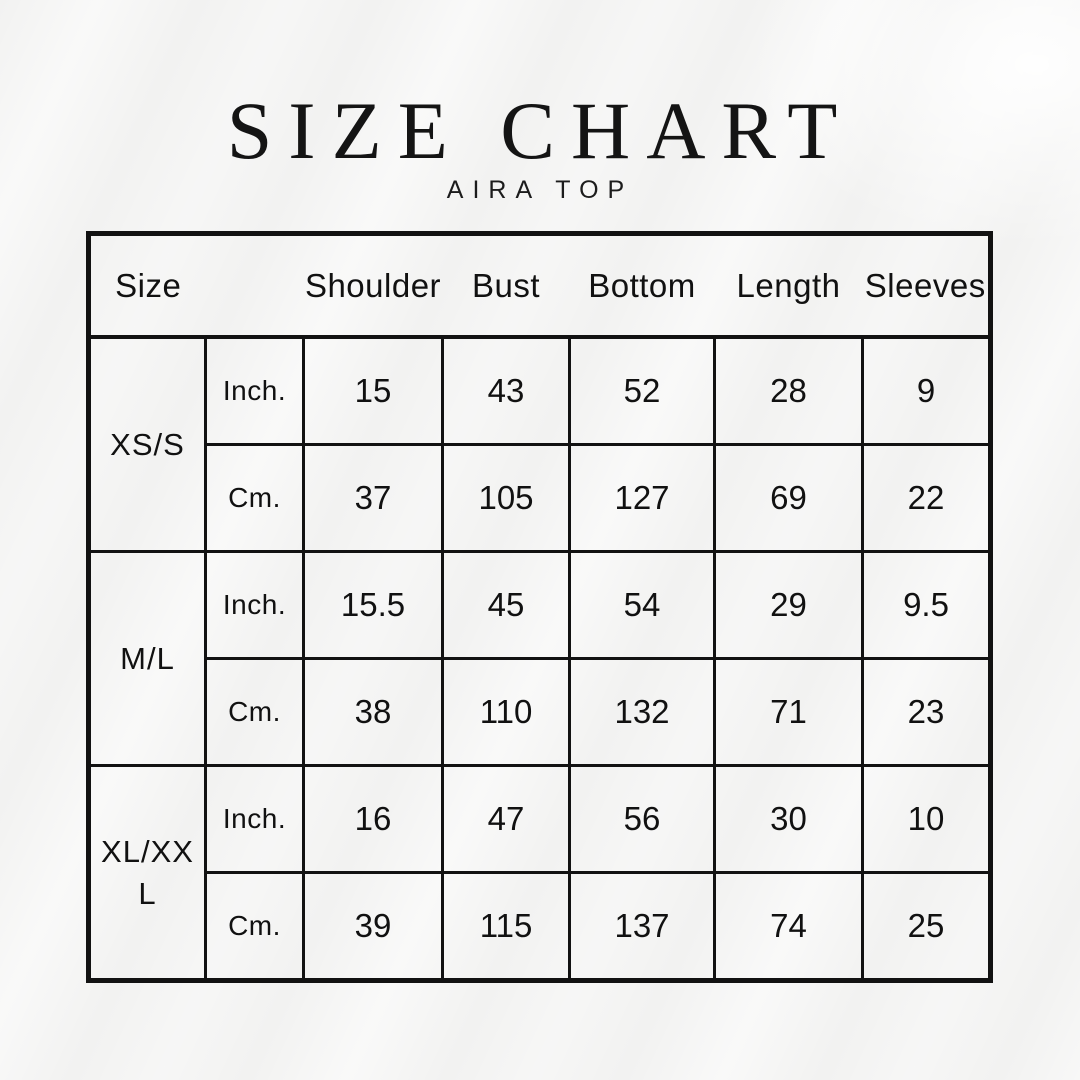  Describe the element at coordinates (788, 498) in the screenshot. I see `value-cell: 69` at that location.